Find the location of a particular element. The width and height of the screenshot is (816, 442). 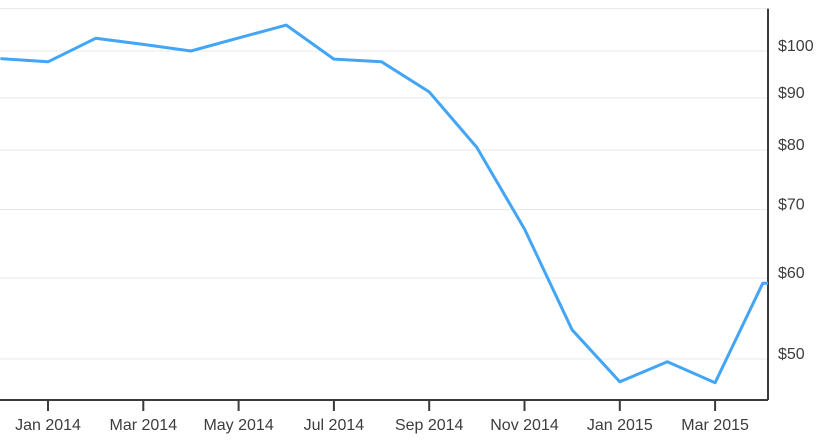

x-axis-label: Mar 2015 is located at coordinates (715, 425).